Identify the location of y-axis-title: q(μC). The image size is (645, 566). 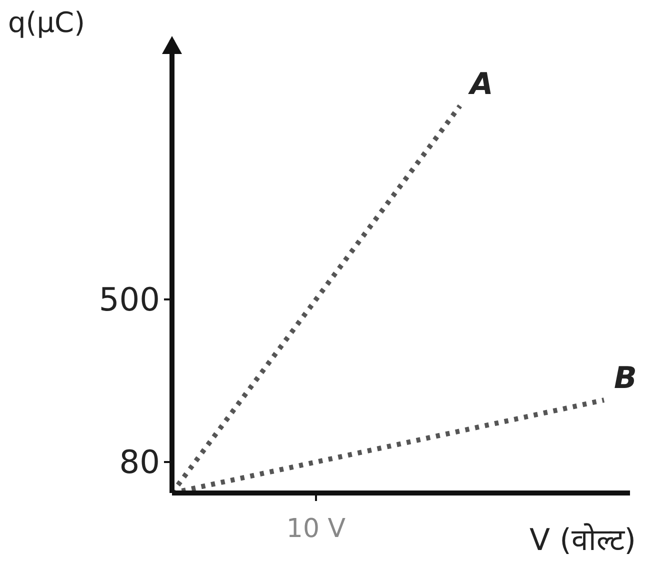
(46, 22).